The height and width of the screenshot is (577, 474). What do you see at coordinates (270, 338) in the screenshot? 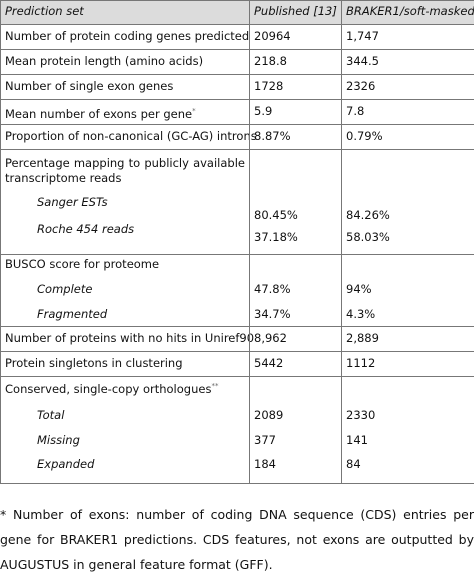
I see `cell-value: 8,962` at bounding box center [270, 338].